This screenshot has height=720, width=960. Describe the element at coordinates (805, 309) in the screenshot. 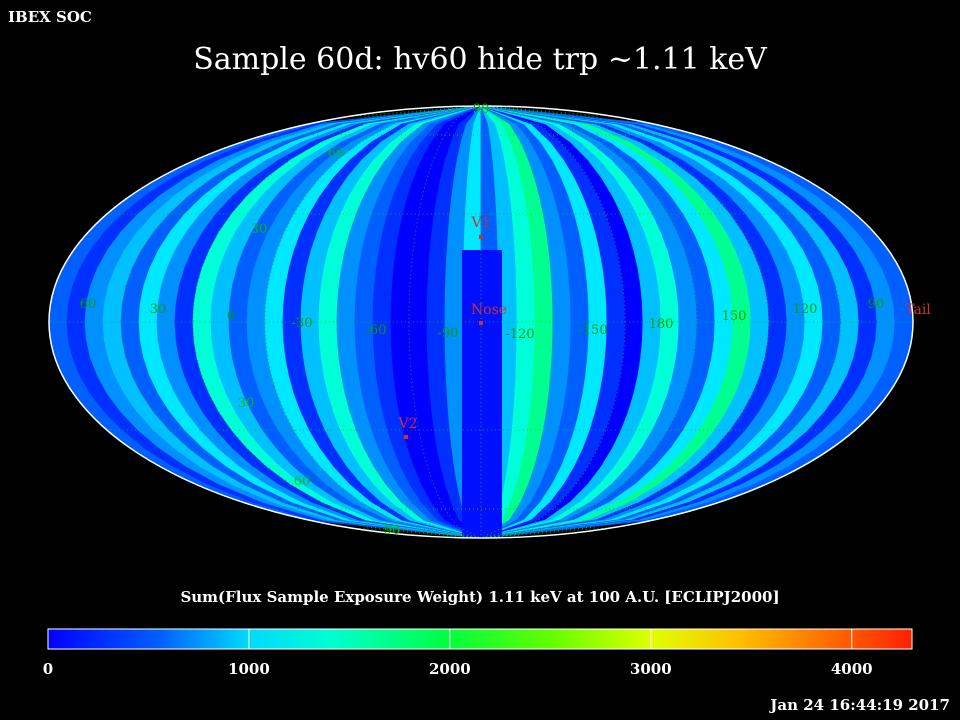

I see `longitude-label: 120` at that location.